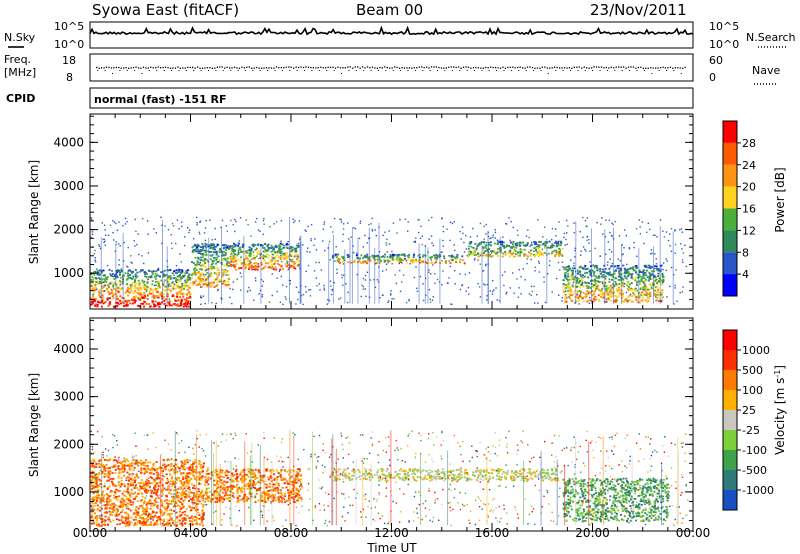  What do you see at coordinates (724, 26) in the screenshot?
I see `noise-top-right: 10^5` at bounding box center [724, 26].